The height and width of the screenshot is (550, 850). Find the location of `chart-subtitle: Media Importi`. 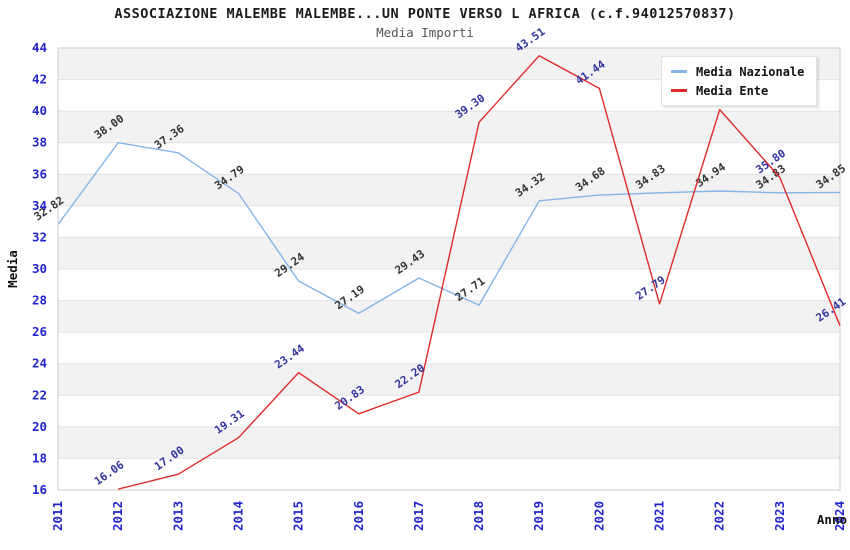

chart-subtitle: Media Importi is located at coordinates (425, 32).